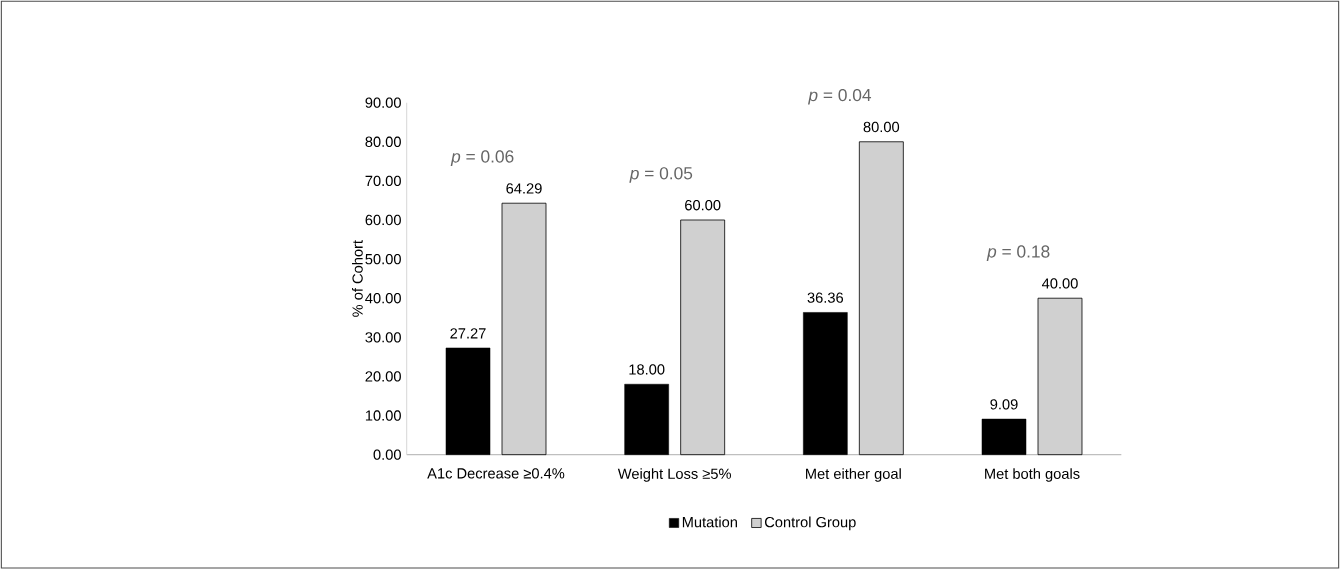 Image resolution: width=1340 pixels, height=569 pixels. What do you see at coordinates (840, 96) in the screenshot?
I see `annotation: p = 0.04` at bounding box center [840, 96].